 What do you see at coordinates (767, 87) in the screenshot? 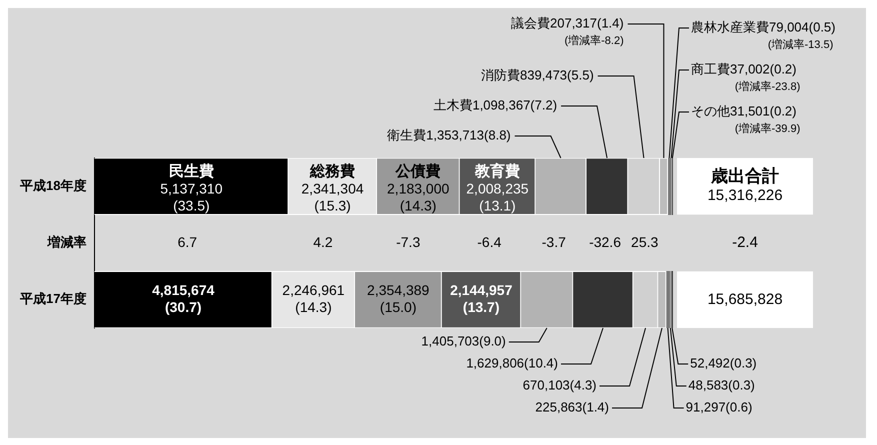
I see `text: (増減率-23.8)` at bounding box center [767, 87].